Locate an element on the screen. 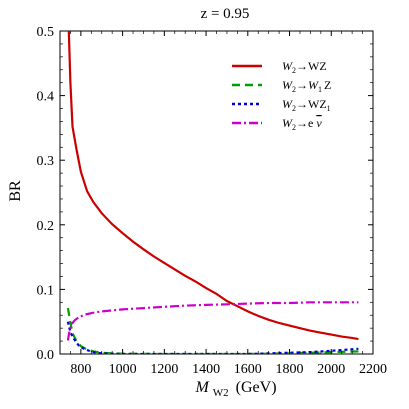  x-axis-label-main: M is located at coordinates (202, 387).